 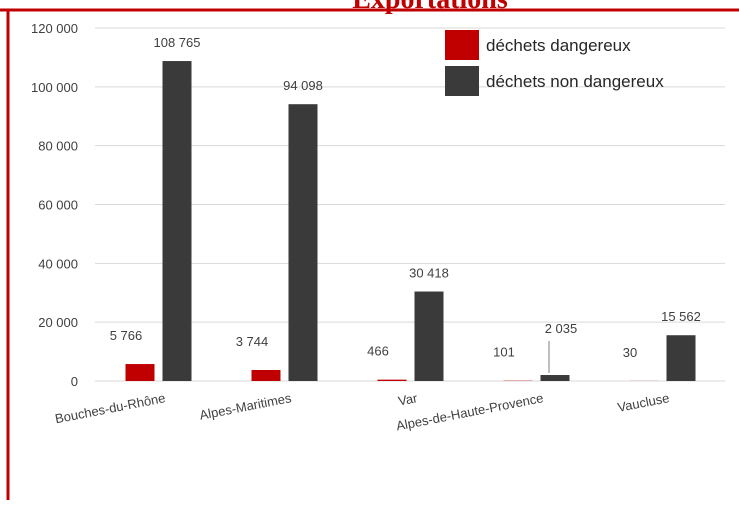 I want to click on data-label: 3 744, so click(x=252, y=341).